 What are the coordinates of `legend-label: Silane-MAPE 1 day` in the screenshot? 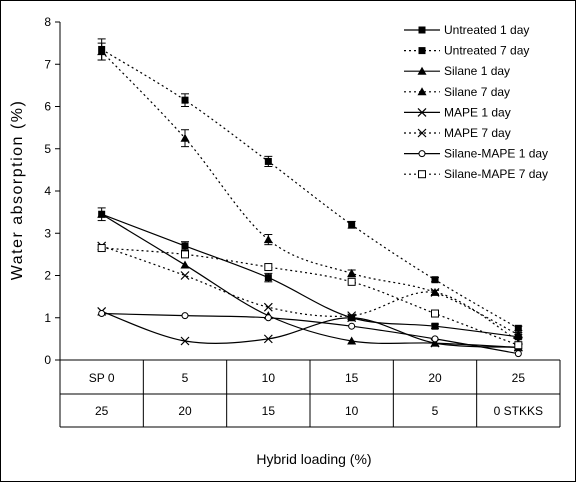 It's located at (496, 154).